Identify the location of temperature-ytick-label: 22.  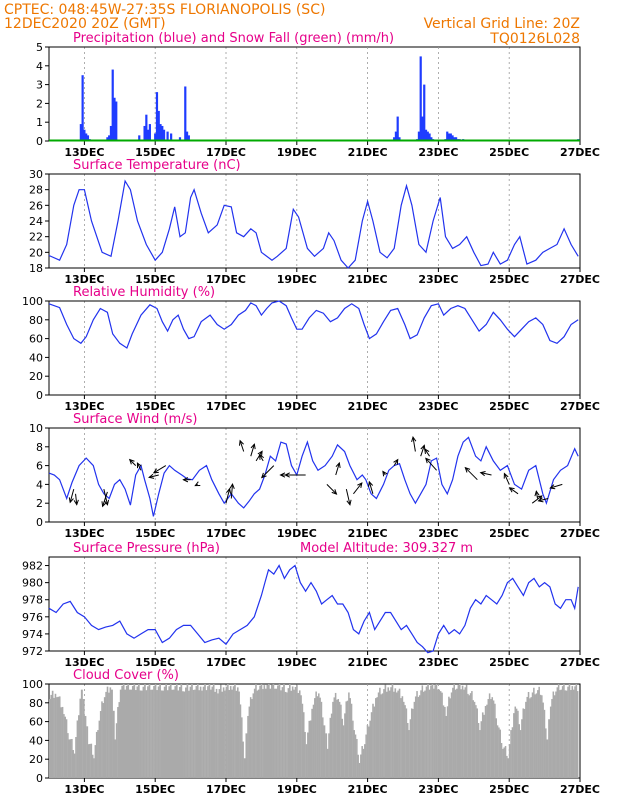
(36, 237).